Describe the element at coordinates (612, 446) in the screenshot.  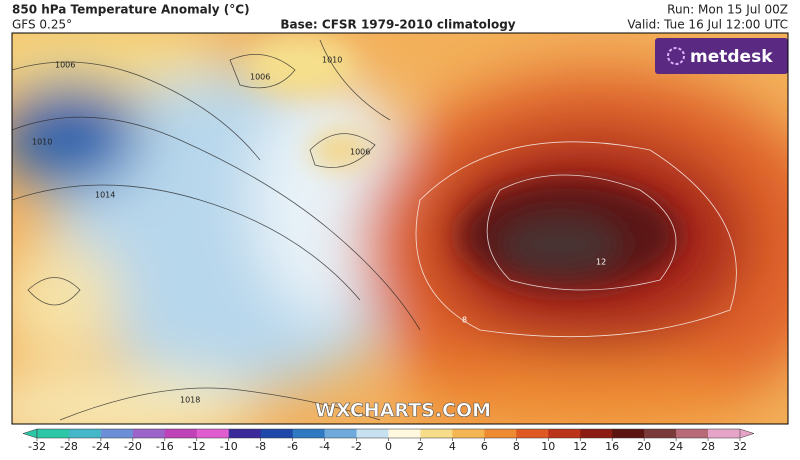
I see `colorbar-tick-label: 16` at that location.